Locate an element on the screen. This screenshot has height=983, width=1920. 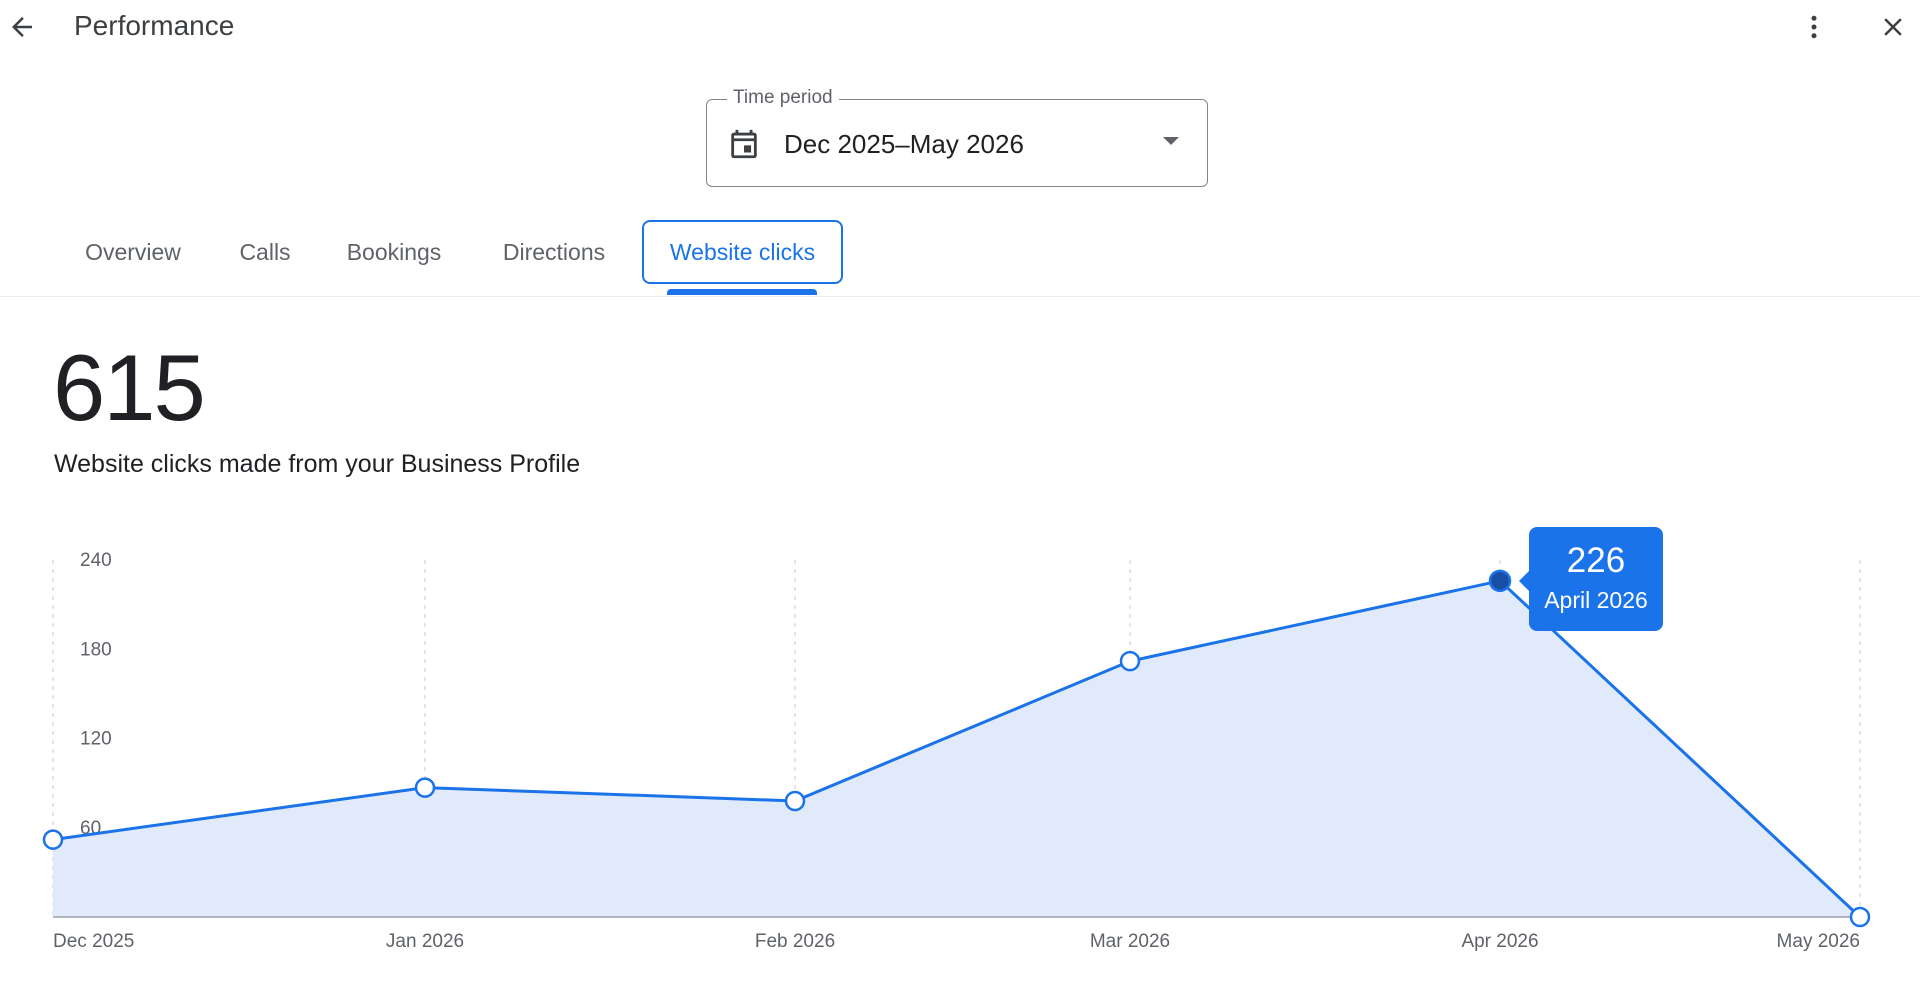
x-tick-0: Dec 2025 is located at coordinates (93, 941).